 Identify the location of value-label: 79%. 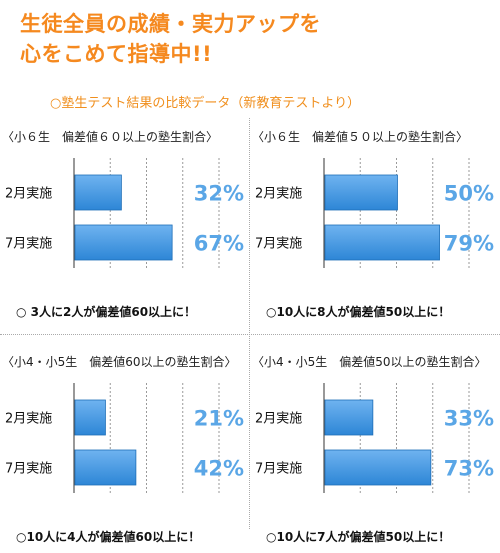
(469, 244).